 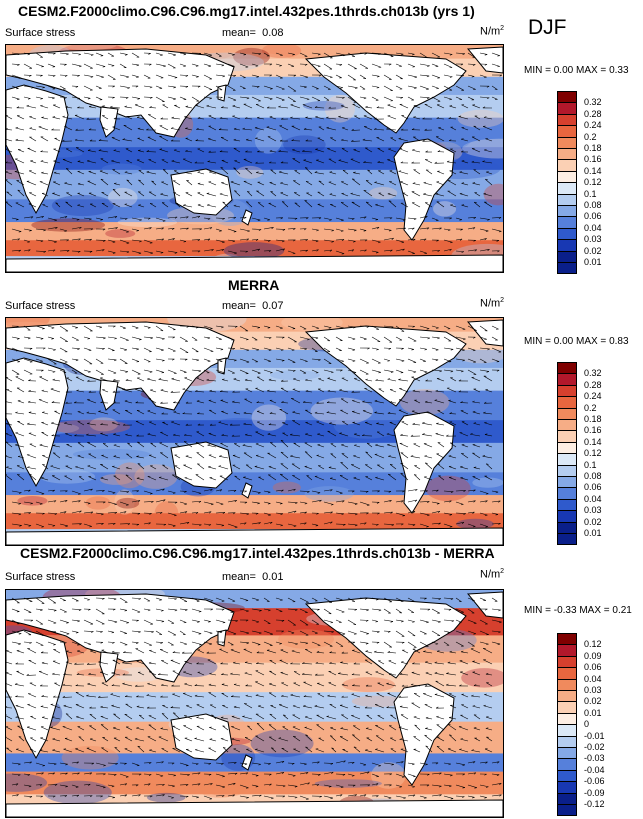 What do you see at coordinates (306, 639) in the screenshot?
I see `stress-blob` at bounding box center [306, 639].